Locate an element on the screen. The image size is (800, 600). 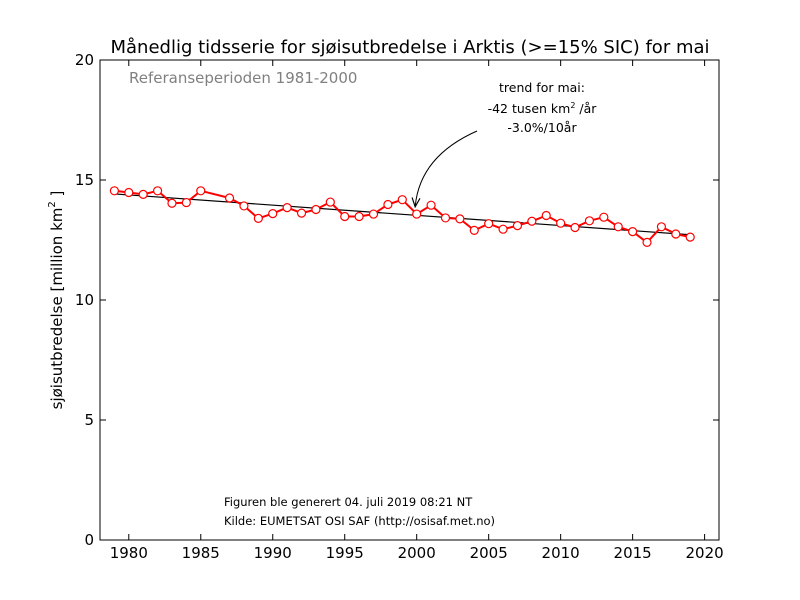
reference-period-label: Referanseperioden 1981-2000 is located at coordinates (243, 78).